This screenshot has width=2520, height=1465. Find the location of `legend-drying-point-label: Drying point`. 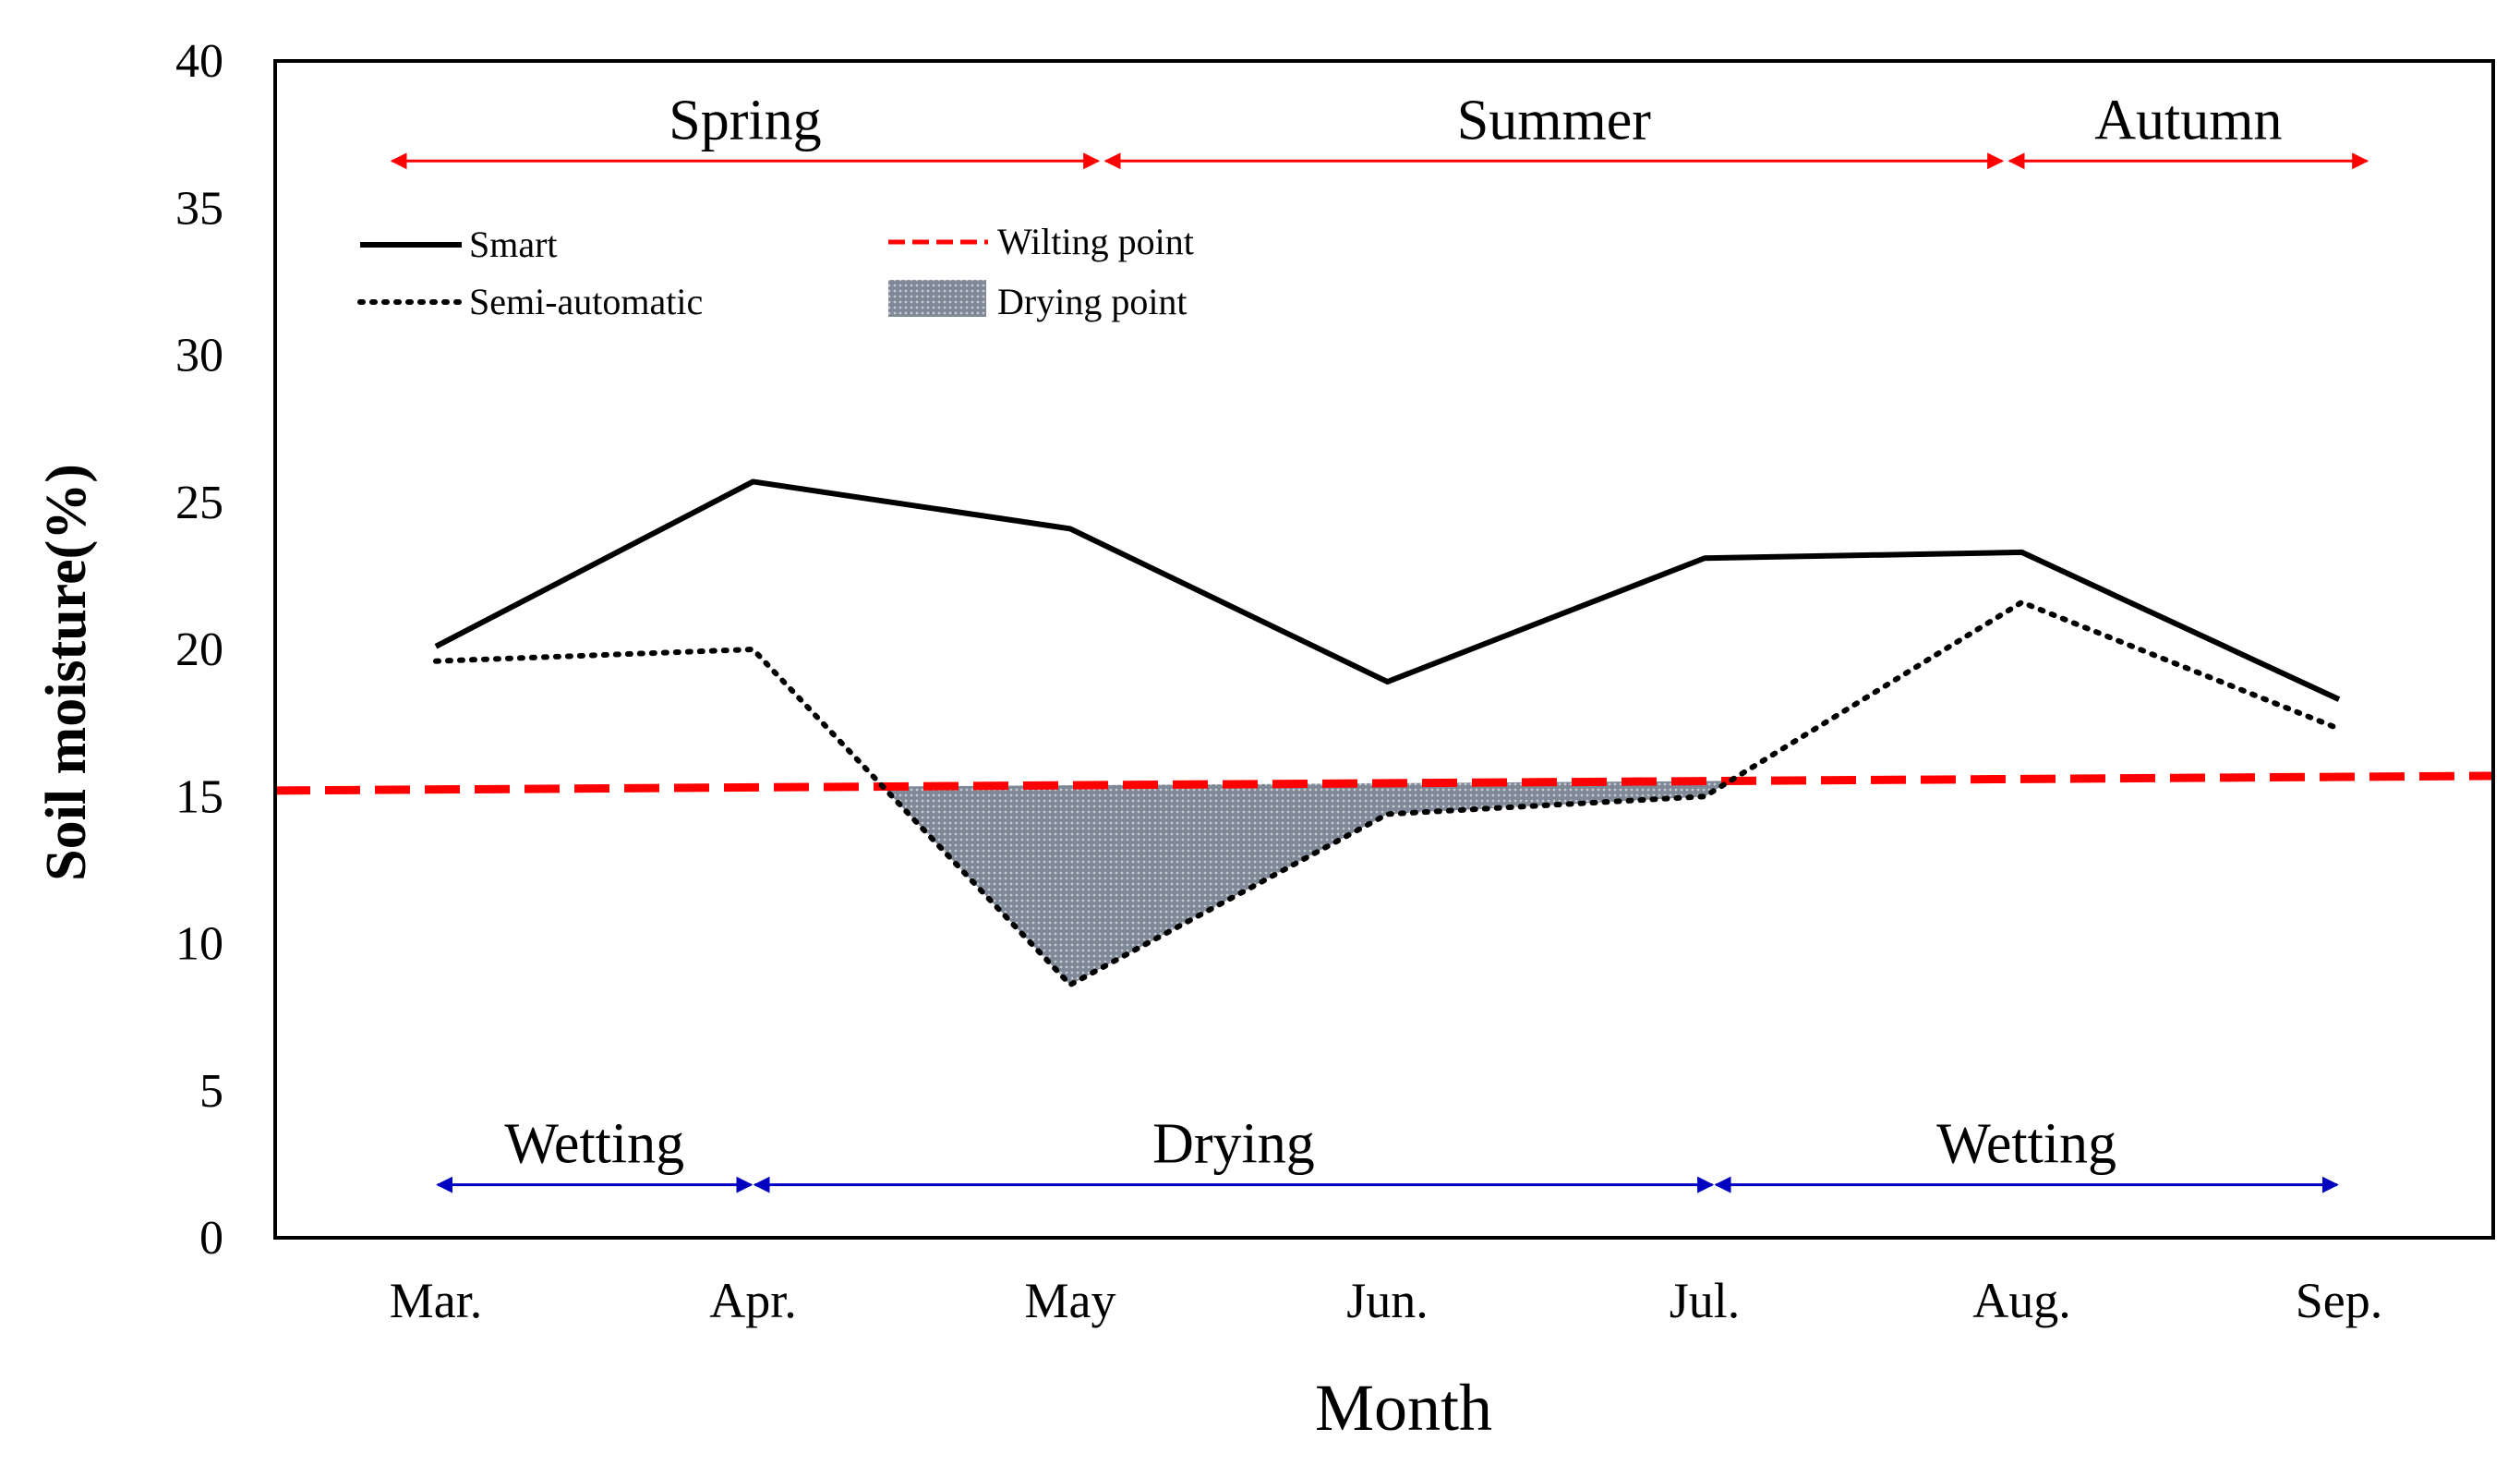

legend-drying-point-label: Drying point is located at coordinates (1092, 301).